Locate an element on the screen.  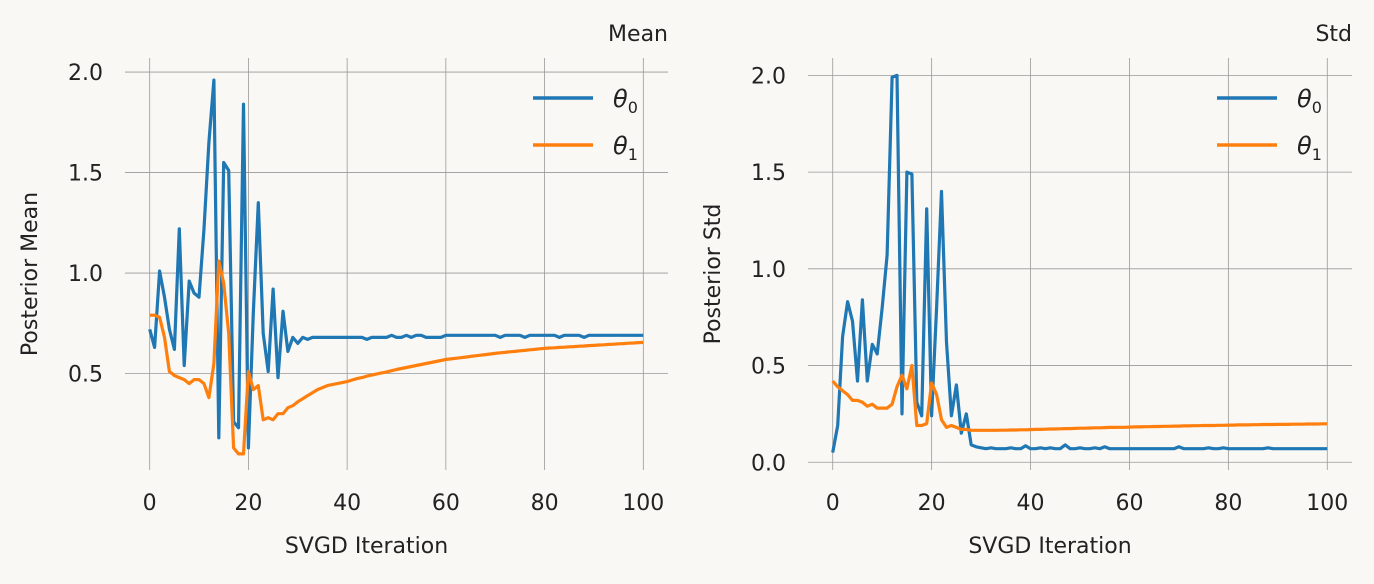
y-axis-label: Posterior Mean is located at coordinates (30, 274).